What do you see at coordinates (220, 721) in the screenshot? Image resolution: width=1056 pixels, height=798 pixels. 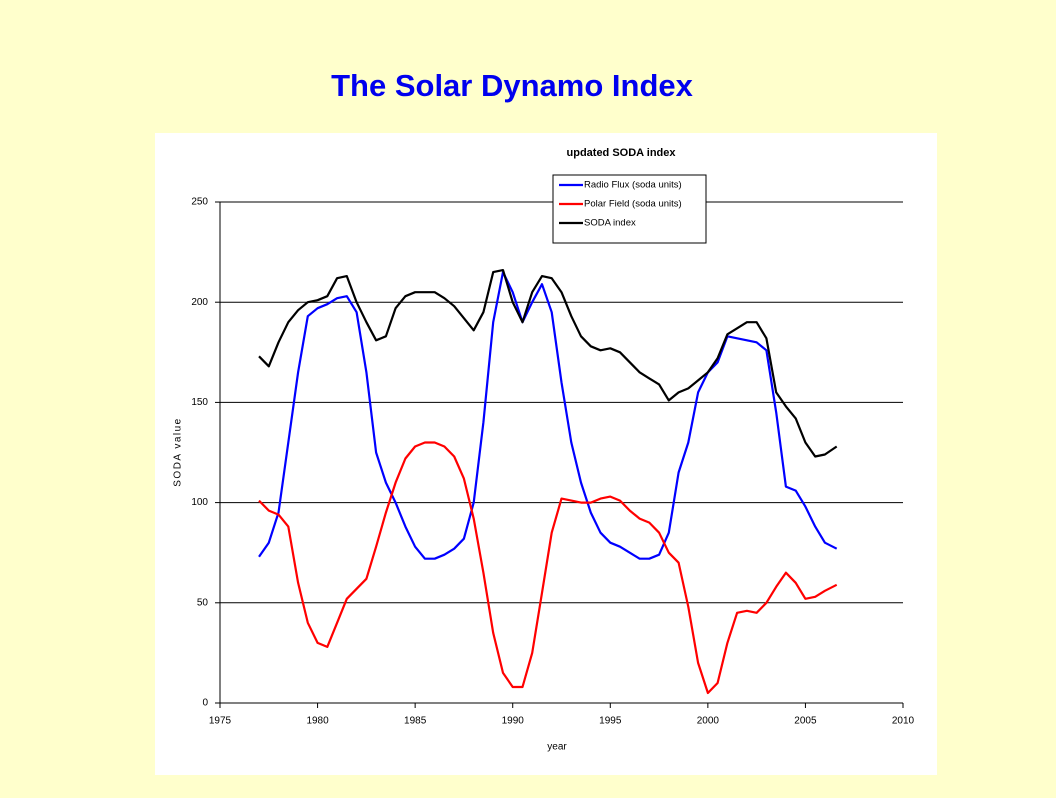 I see `x-tick-label: 1975` at bounding box center [220, 721].